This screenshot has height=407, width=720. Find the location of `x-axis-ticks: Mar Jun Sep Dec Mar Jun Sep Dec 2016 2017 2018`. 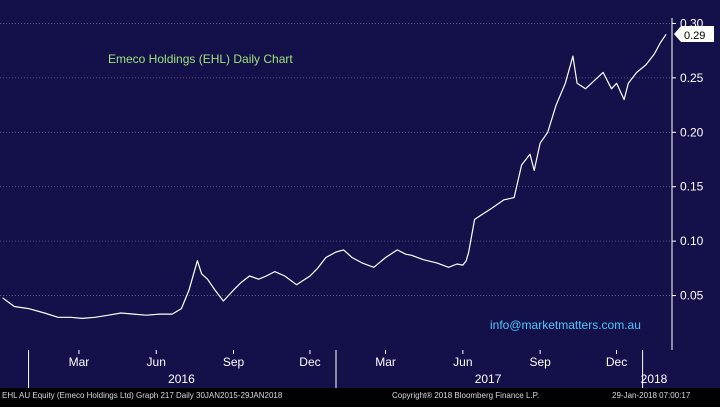

x-axis-ticks: Mar Jun Sep Dec Mar Jun Sep Dec 2016 2017 2018 is located at coordinates (348, 369).